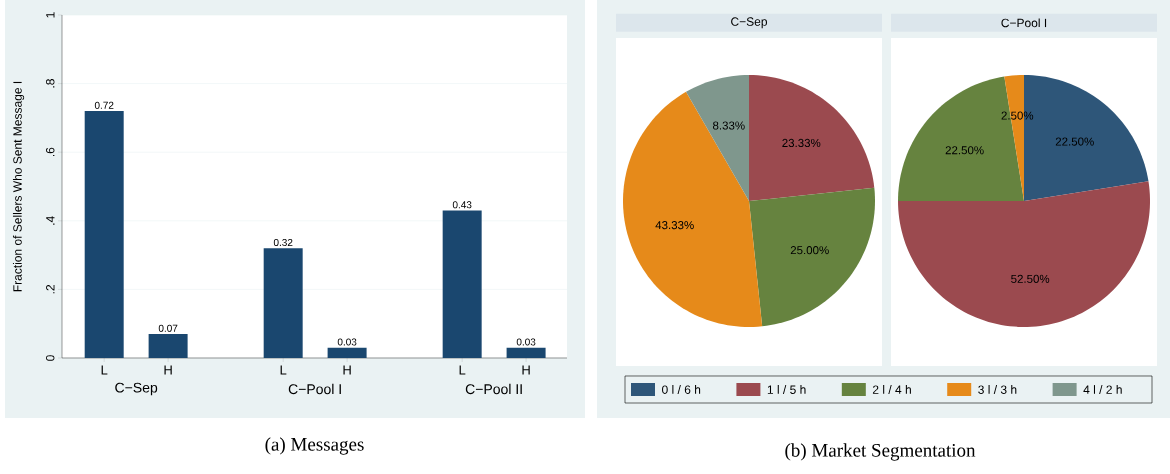  What do you see at coordinates (136, 389) in the screenshot?
I see `text: C−Sep` at bounding box center [136, 389].